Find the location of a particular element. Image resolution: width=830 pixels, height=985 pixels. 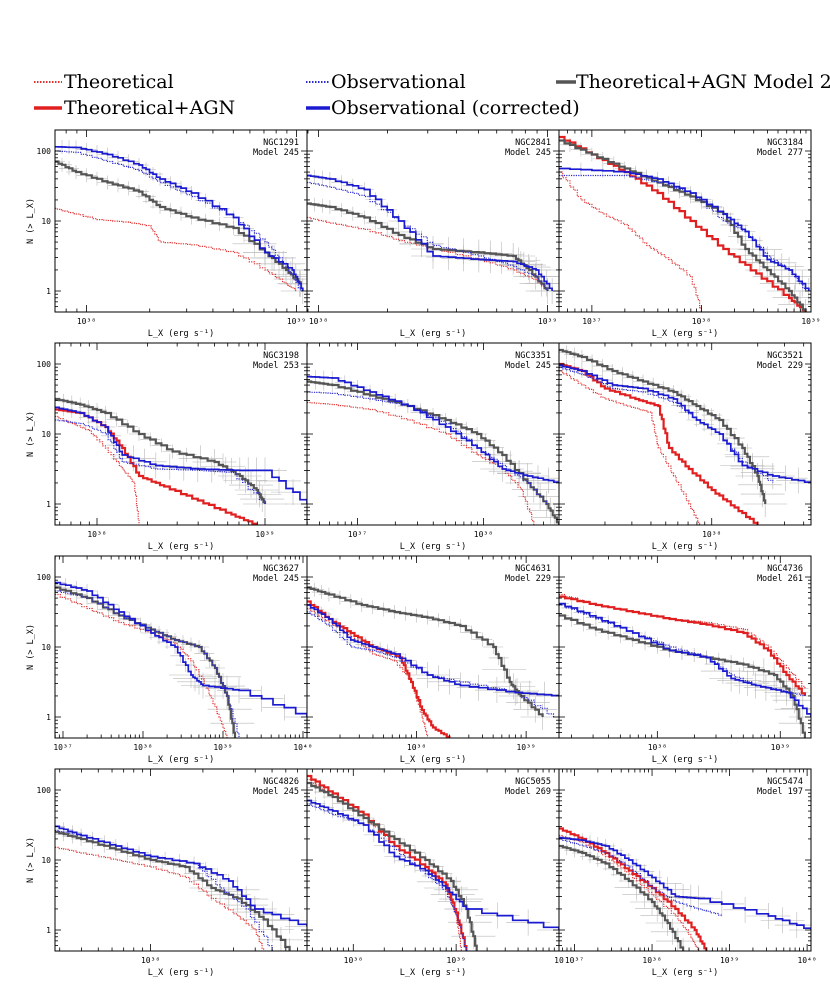

legend-entry-observational-corrected: Observational (corrected) is located at coordinates (443, 108).